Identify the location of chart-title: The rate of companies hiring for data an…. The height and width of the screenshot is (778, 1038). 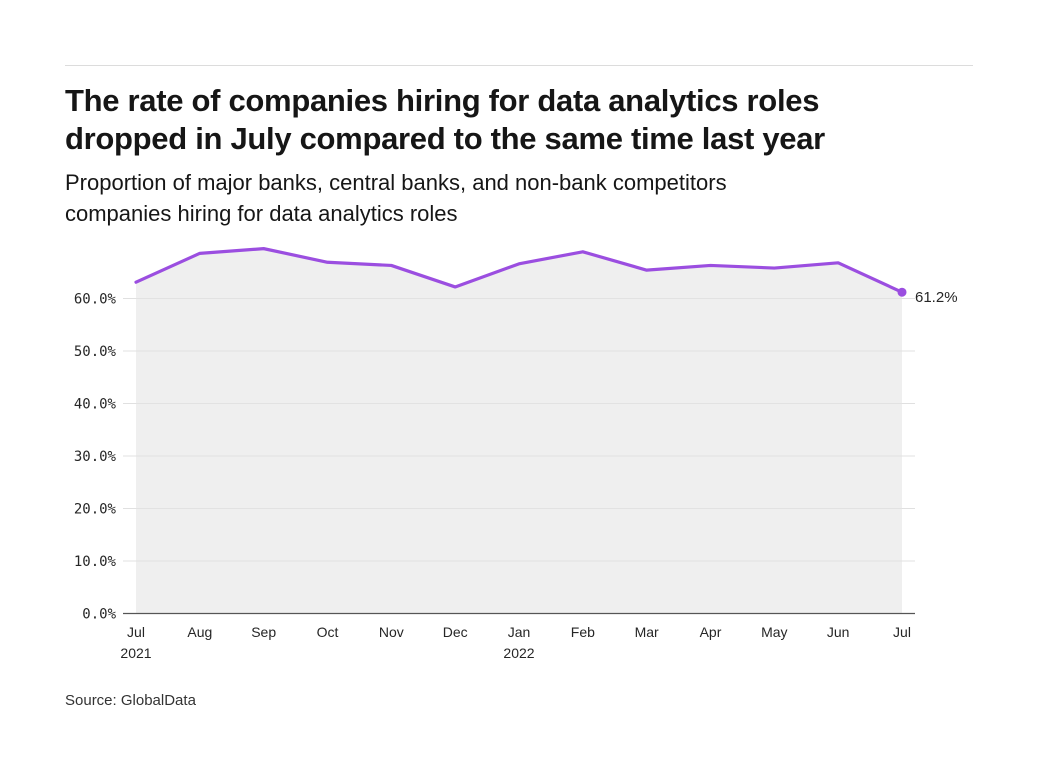
(525, 120).